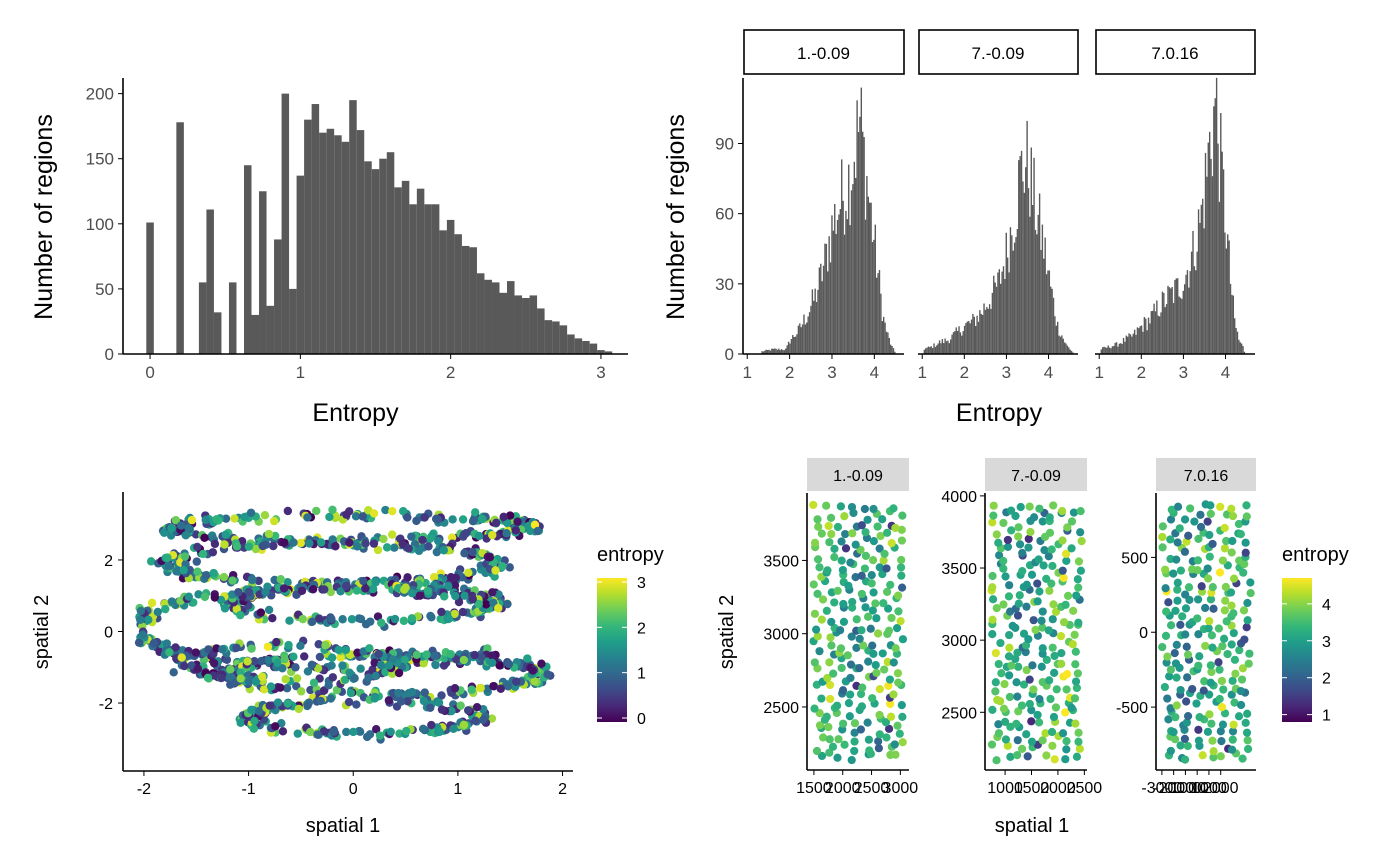 The height and width of the screenshot is (865, 1400). What do you see at coordinates (641, 583) in the screenshot?
I see `legend-tick-label: 3` at bounding box center [641, 583].